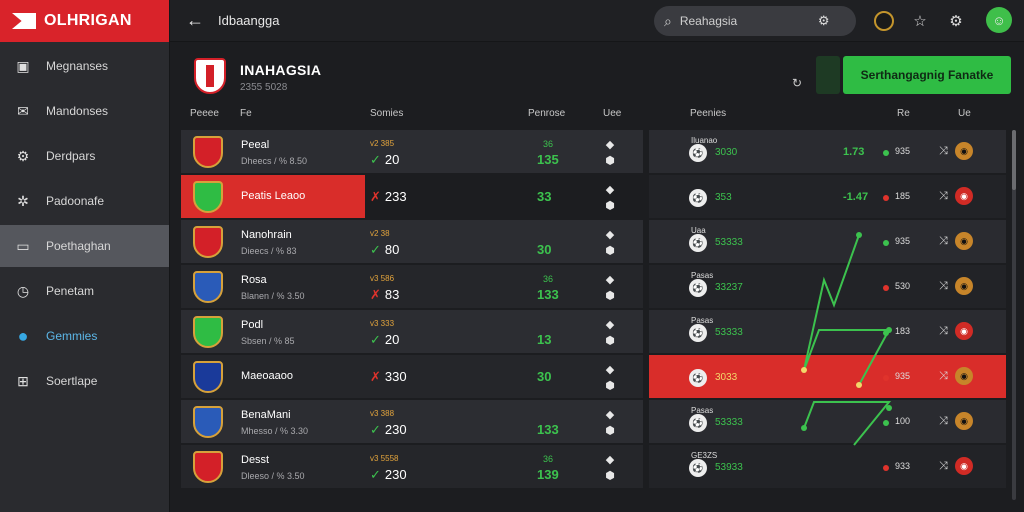 The width and height of the screenshot is (1024, 512). I want to click on trophy-avatar-icon, so click(884, 21).